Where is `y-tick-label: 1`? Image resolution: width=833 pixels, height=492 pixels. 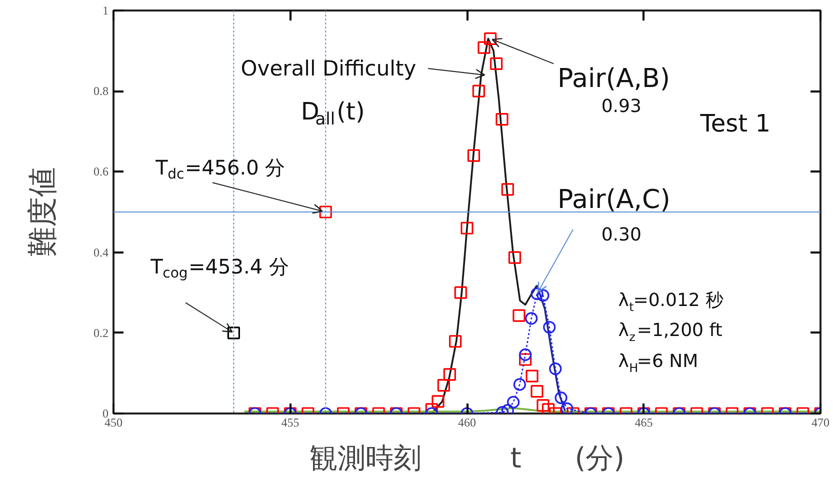 y-tick-label: 1 is located at coordinates (105, 11).